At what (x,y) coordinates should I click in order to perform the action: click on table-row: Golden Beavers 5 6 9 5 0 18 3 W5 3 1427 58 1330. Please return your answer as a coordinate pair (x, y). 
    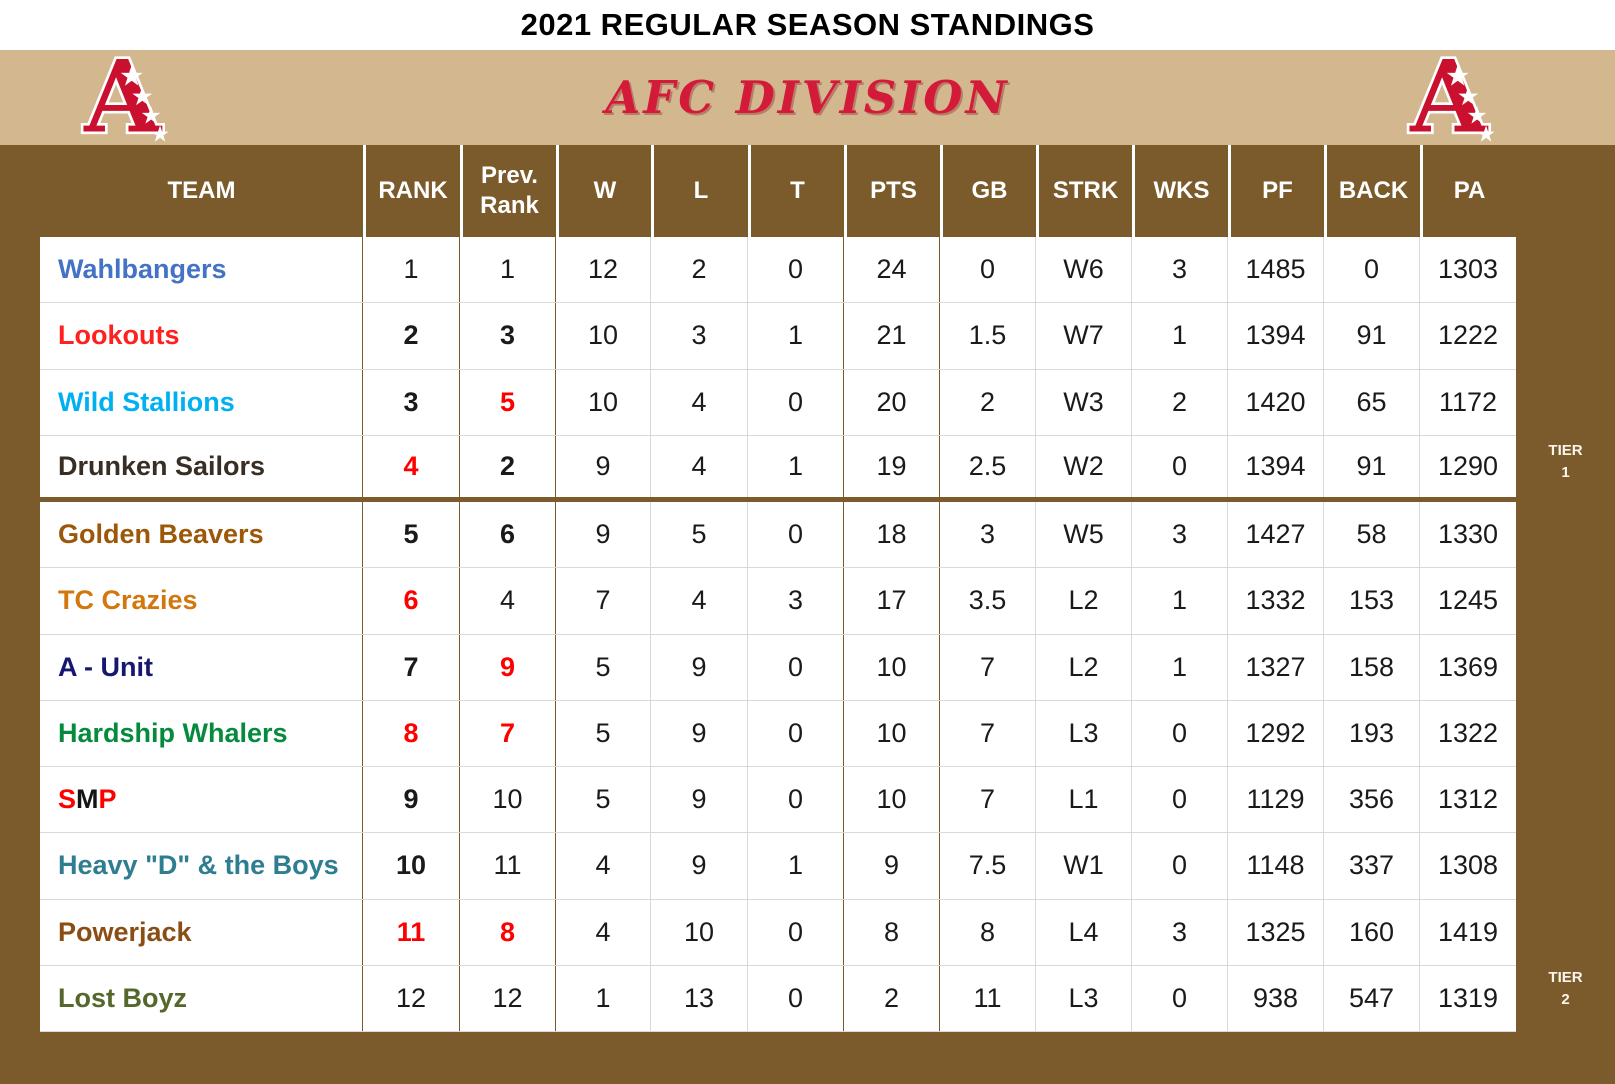
    Looking at the image, I should click on (778, 535).